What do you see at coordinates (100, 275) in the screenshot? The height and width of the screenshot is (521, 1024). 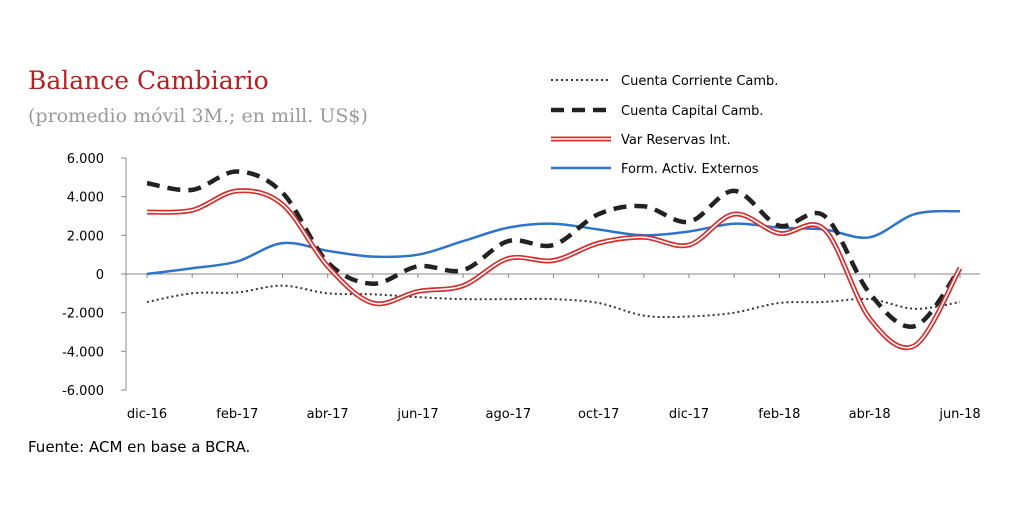 I see `y-tick-label: 0` at bounding box center [100, 275].